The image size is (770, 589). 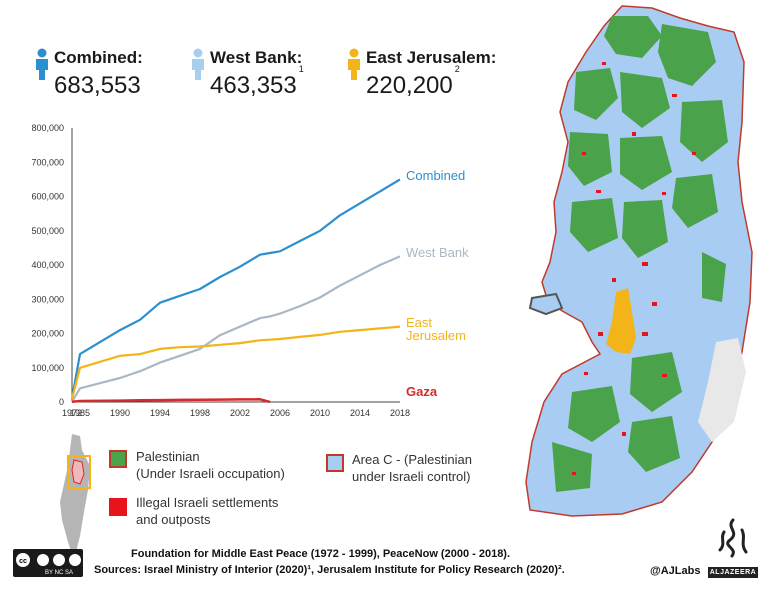 What do you see at coordinates (47, 197) in the screenshot?
I see `y-tick-label: 600,000` at bounding box center [47, 197].